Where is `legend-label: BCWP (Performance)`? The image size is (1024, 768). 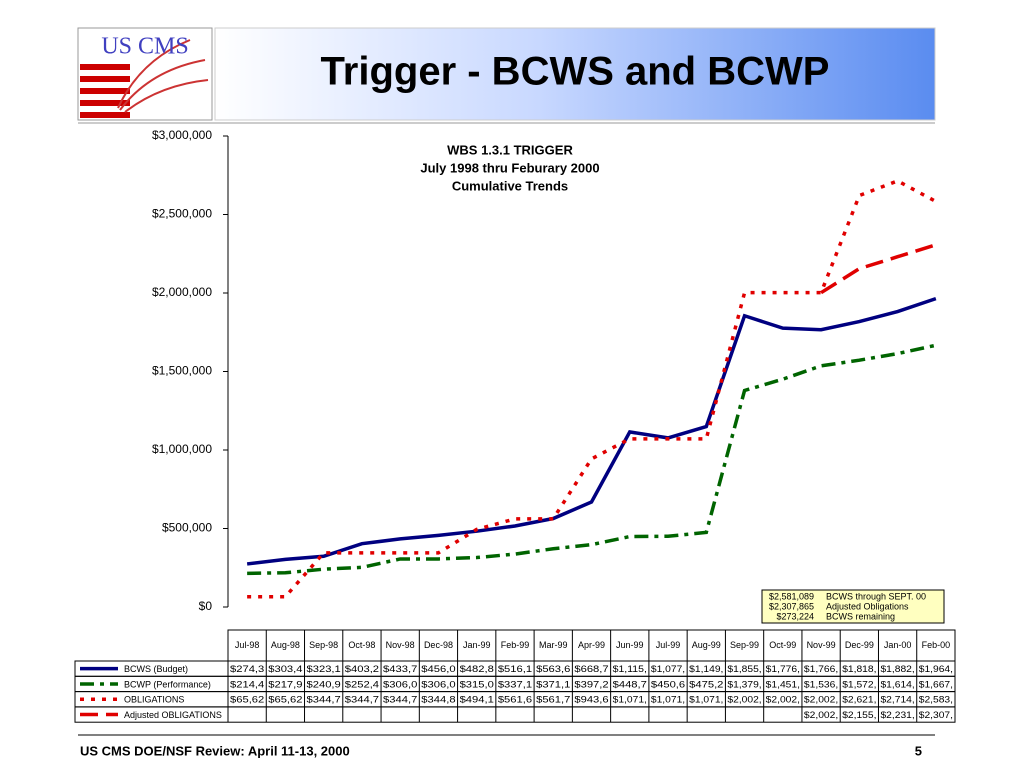
legend-label: BCWP (Performance) is located at coordinates (167, 684).